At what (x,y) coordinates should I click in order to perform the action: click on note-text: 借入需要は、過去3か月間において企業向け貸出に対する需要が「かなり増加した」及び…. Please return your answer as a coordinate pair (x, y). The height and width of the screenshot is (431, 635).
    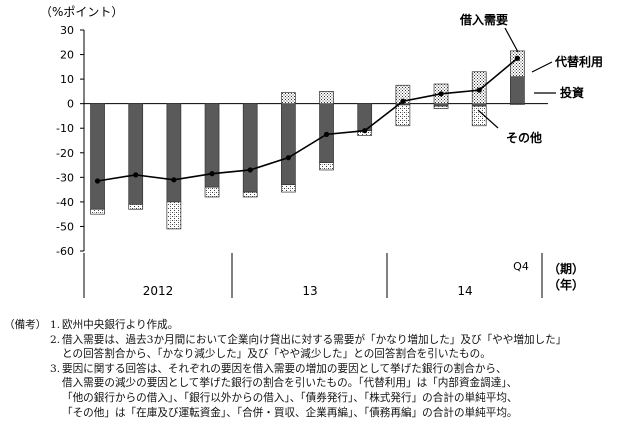
    Looking at the image, I should click on (314, 339).